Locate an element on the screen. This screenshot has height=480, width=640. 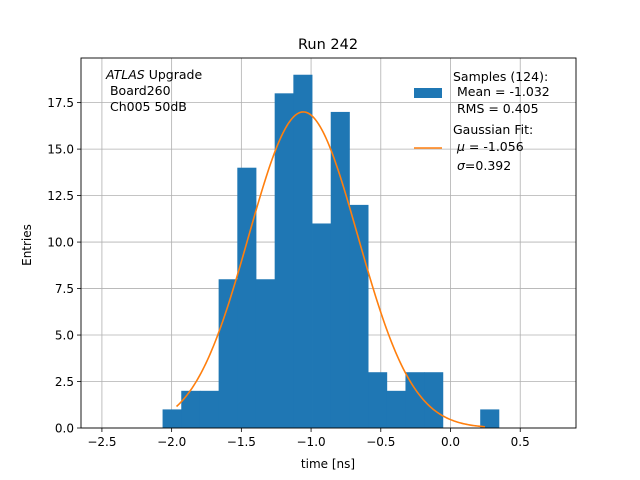
legend-fit-mu-symbol: μ is located at coordinates (460, 146).